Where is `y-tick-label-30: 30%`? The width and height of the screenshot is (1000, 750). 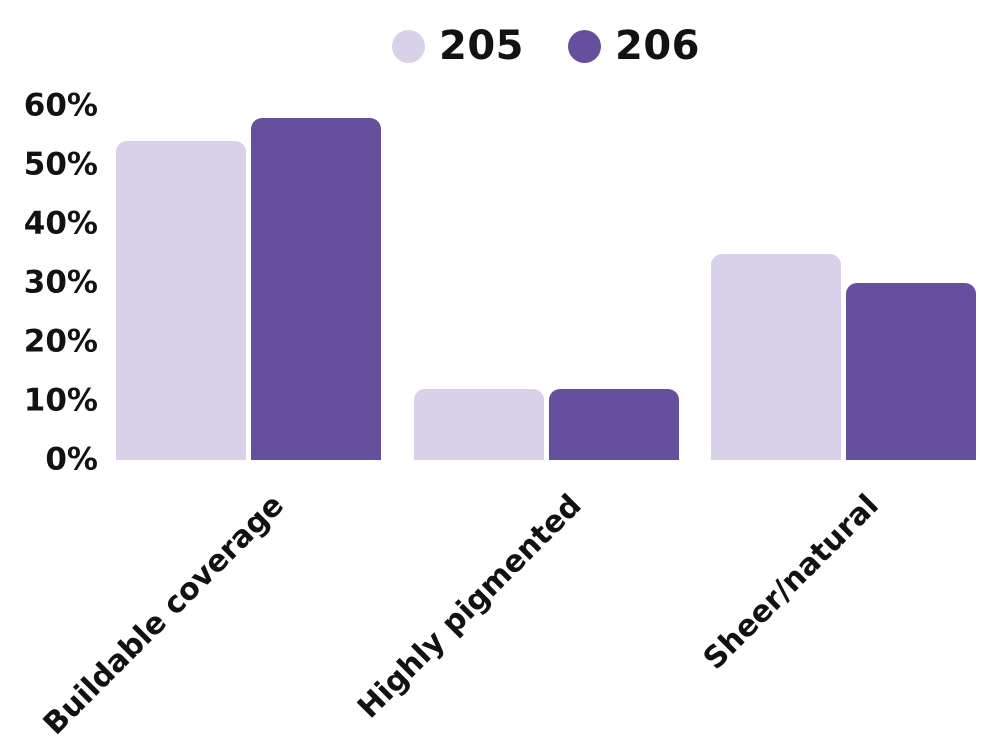
y-tick-label-30: 30% is located at coordinates (60, 282).